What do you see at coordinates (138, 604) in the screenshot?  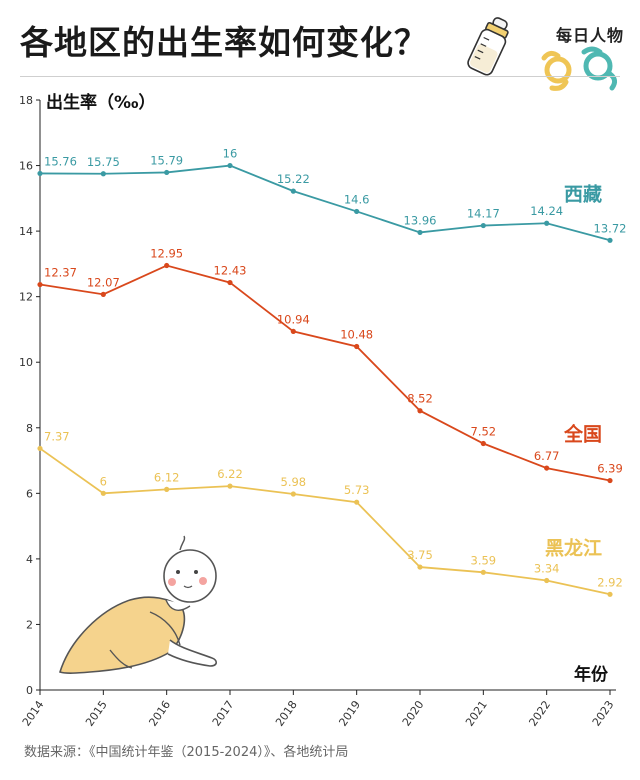 I see `crawling-baby-illustration` at bounding box center [138, 604].